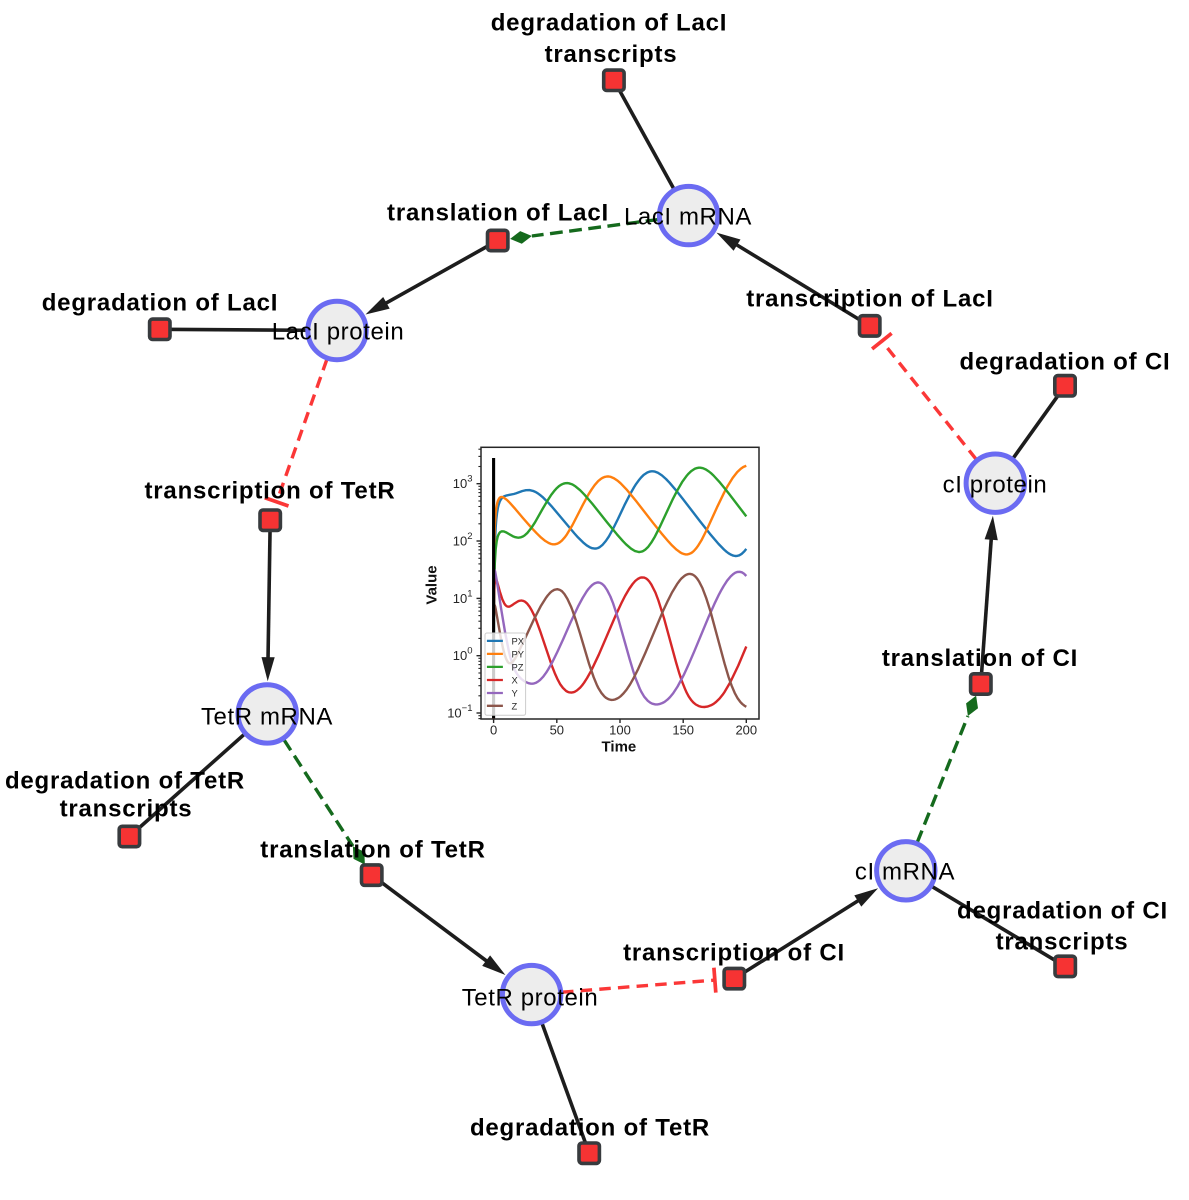 The height and width of the screenshot is (1200, 1189). Describe the element at coordinates (734, 953) in the screenshot. I see `svg-text: transcription of CI` at that location.